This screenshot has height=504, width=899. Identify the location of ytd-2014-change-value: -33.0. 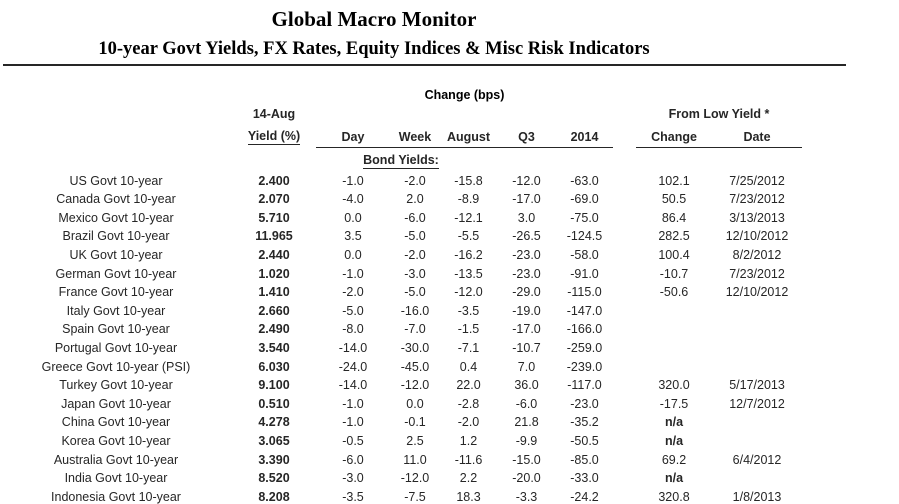
(584, 478).